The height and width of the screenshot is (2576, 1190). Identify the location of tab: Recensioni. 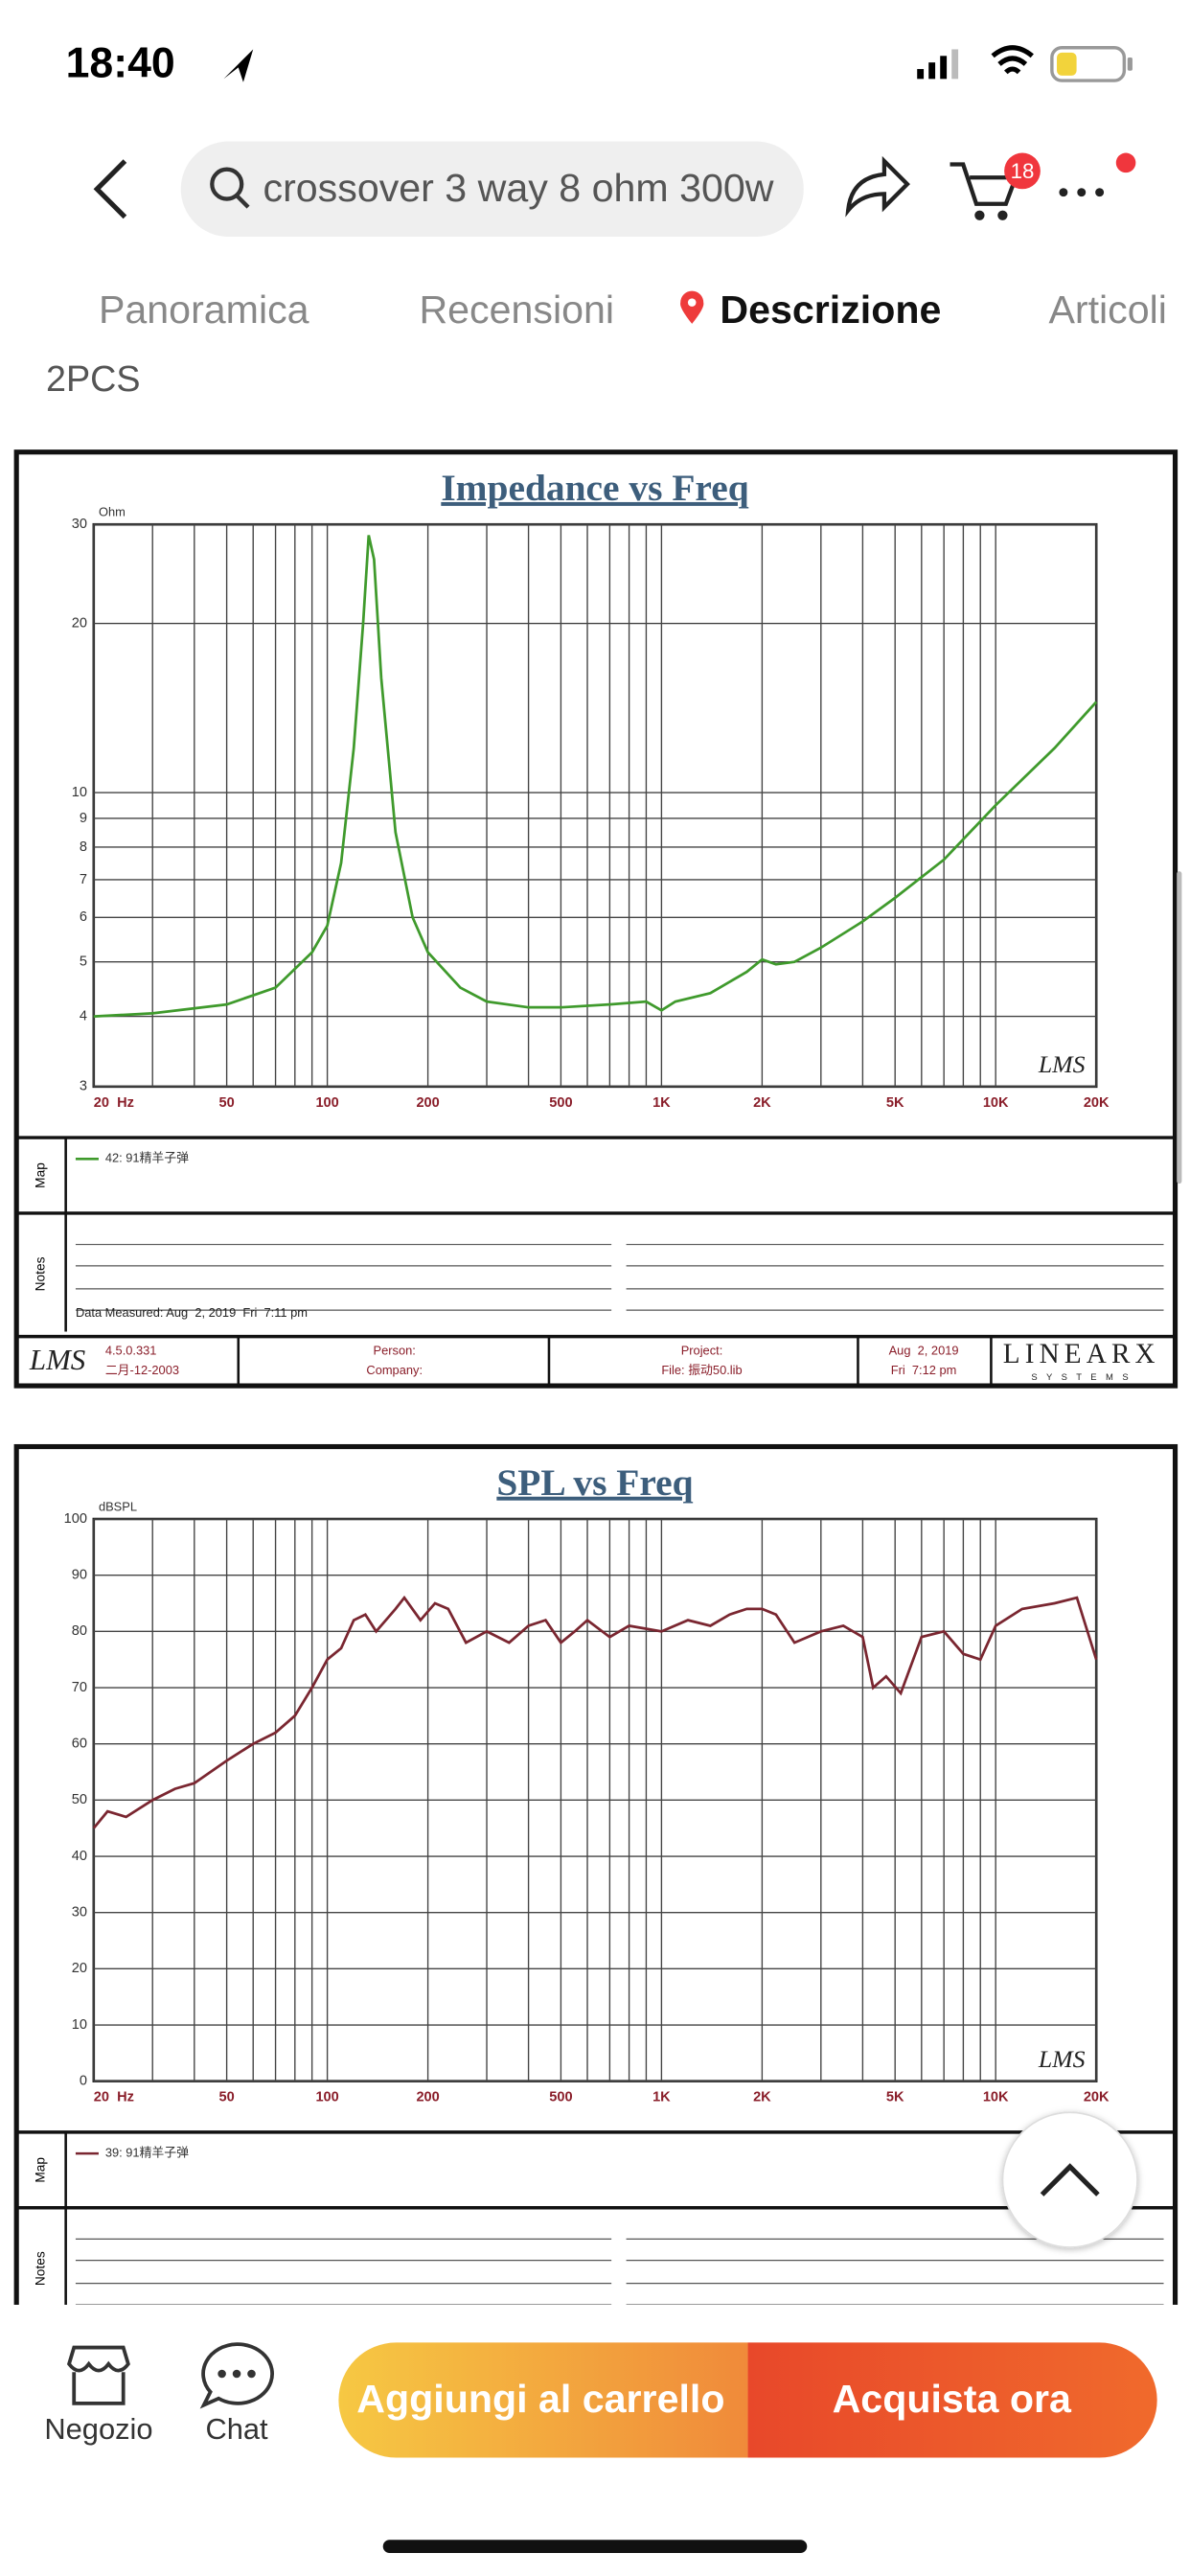
(516, 310).